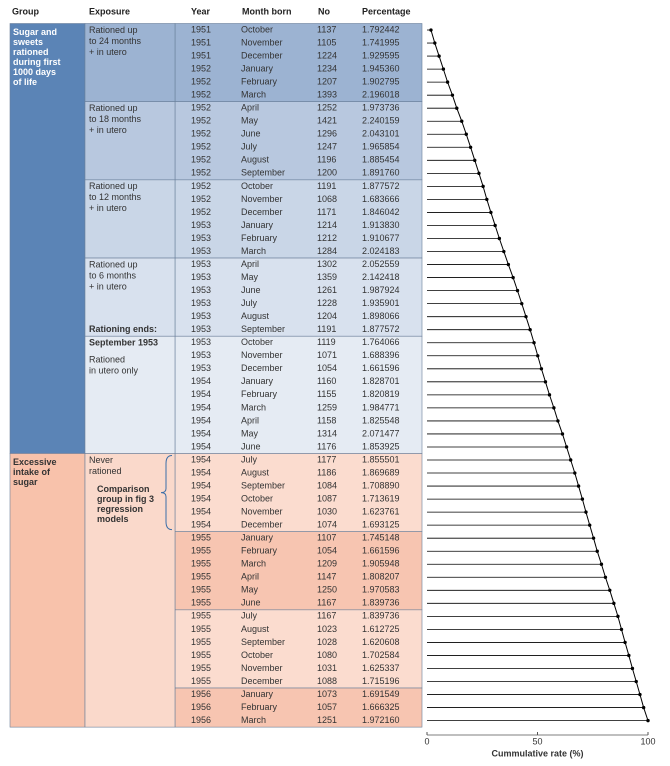 Image resolution: width=670 pixels, height=766 pixels. What do you see at coordinates (327, 199) in the screenshot?
I see `count: 1068` at bounding box center [327, 199].